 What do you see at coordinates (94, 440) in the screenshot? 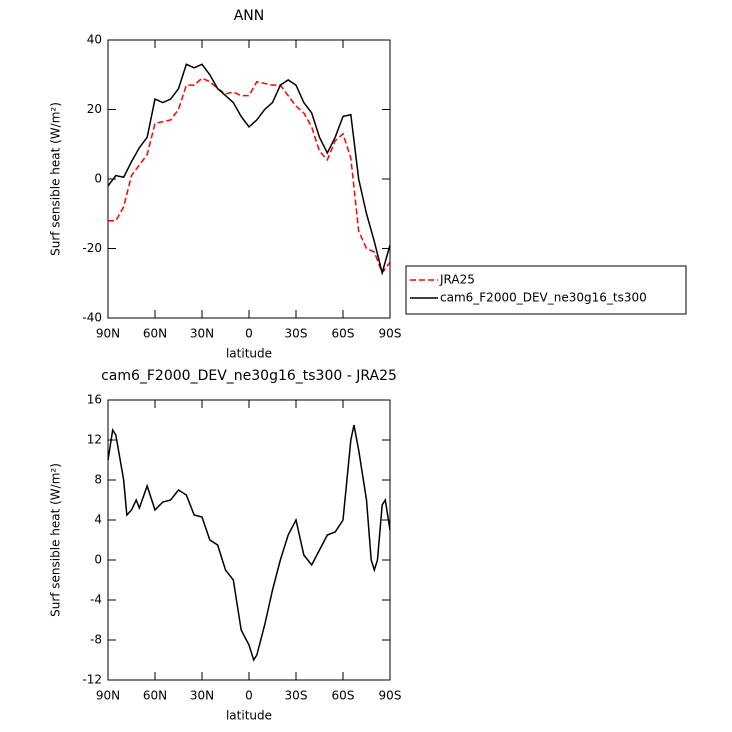
I see `y-tick-label: 12` at bounding box center [94, 440].